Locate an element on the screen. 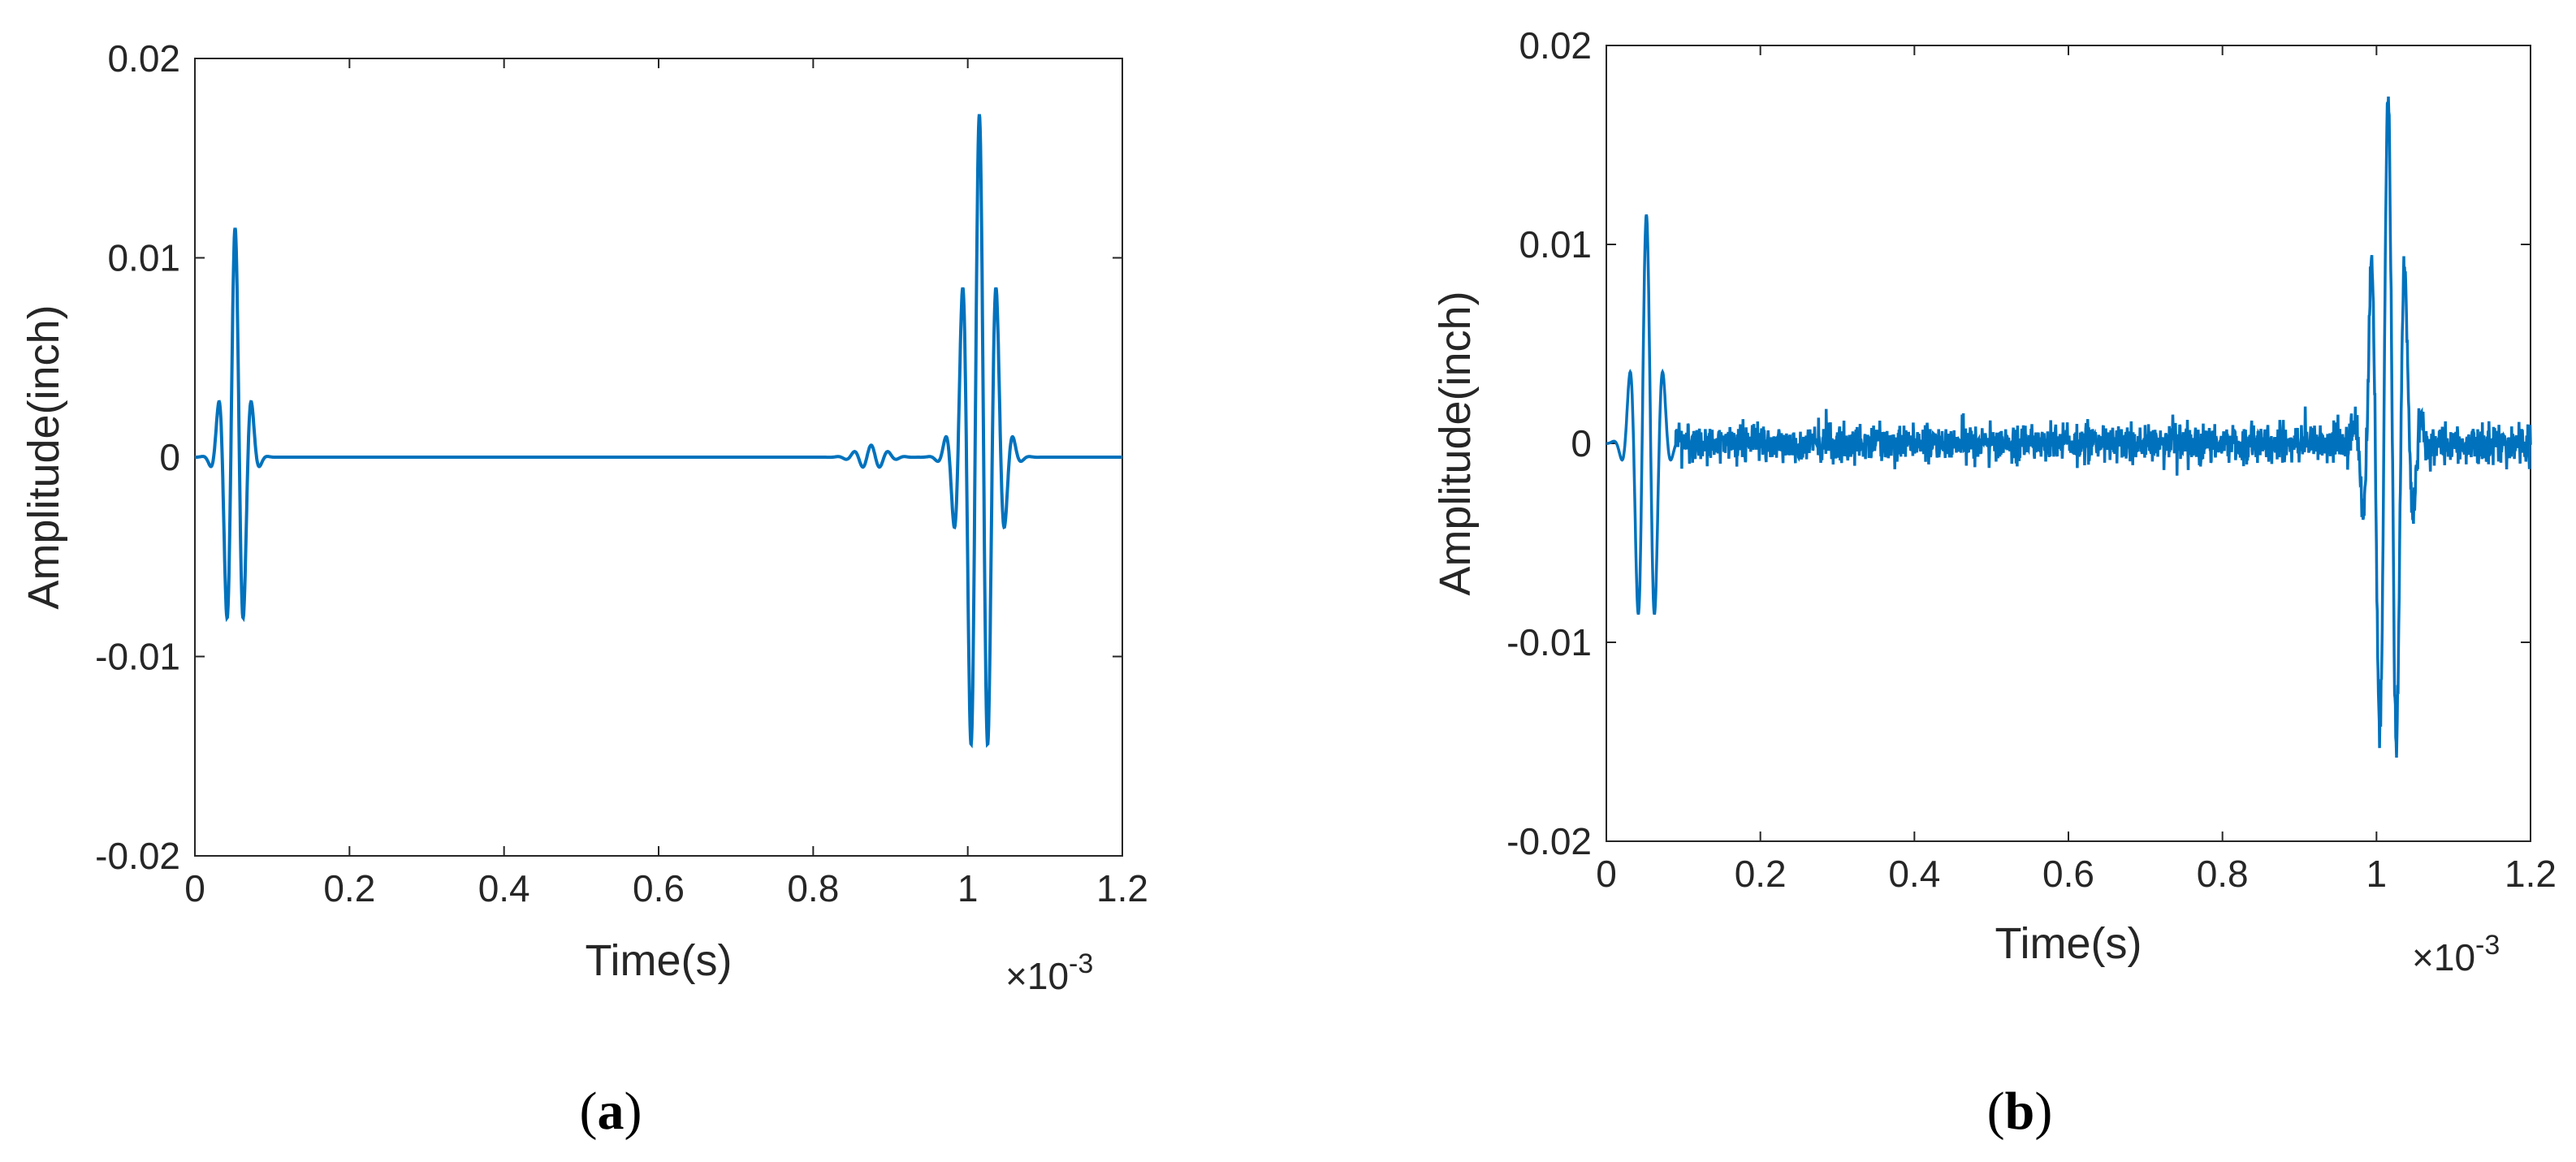 Image resolution: width=2576 pixels, height=1162 pixels. panel-label-b-letter: b is located at coordinates (2020, 1111).